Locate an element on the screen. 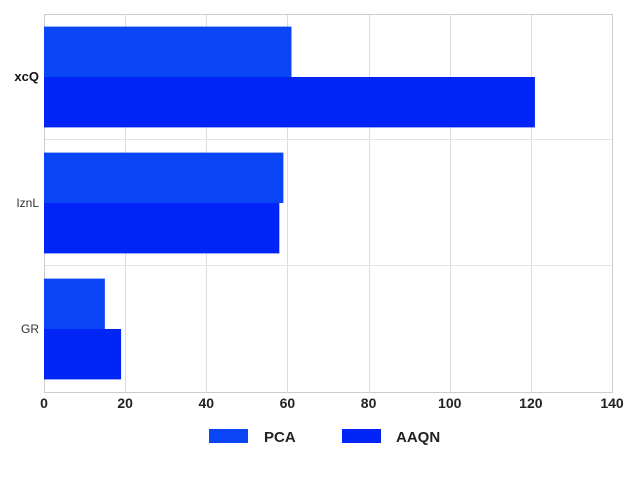 This screenshot has width=640, height=480. bar-aaqn-xcq is located at coordinates (289, 102).